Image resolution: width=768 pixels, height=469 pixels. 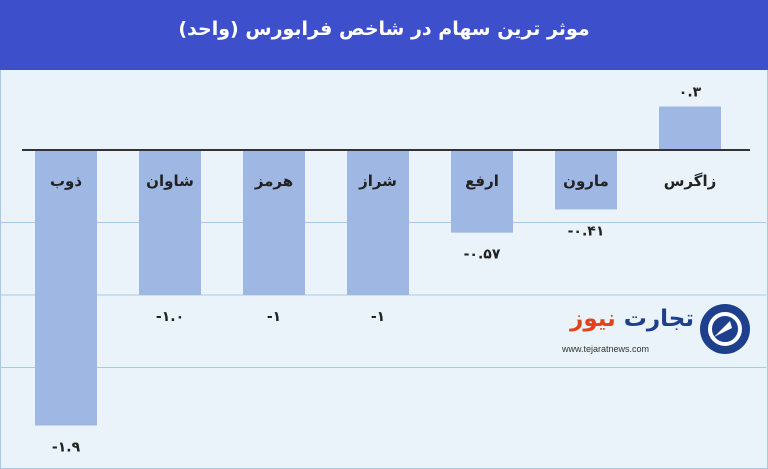 I want to click on logo-word-news: نیوز, so click(x=593, y=319).